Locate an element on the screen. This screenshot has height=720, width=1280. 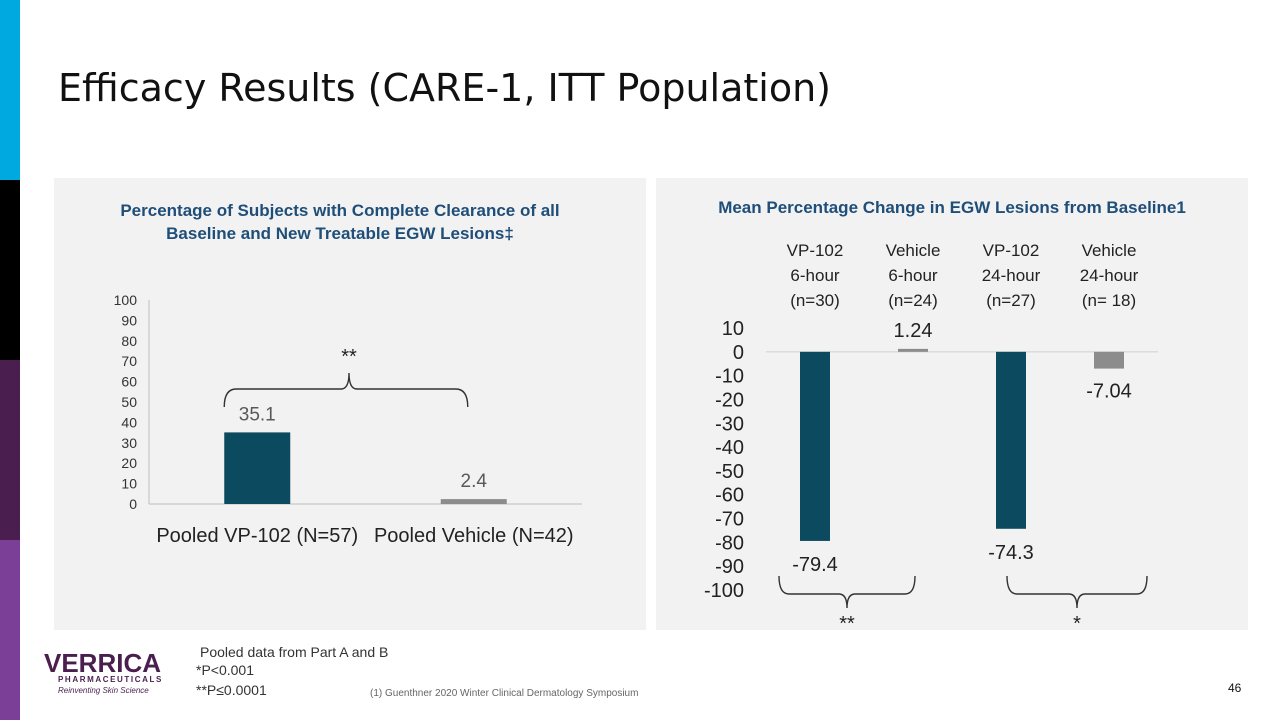
accent-stripe-purple is located at coordinates (10, 630).